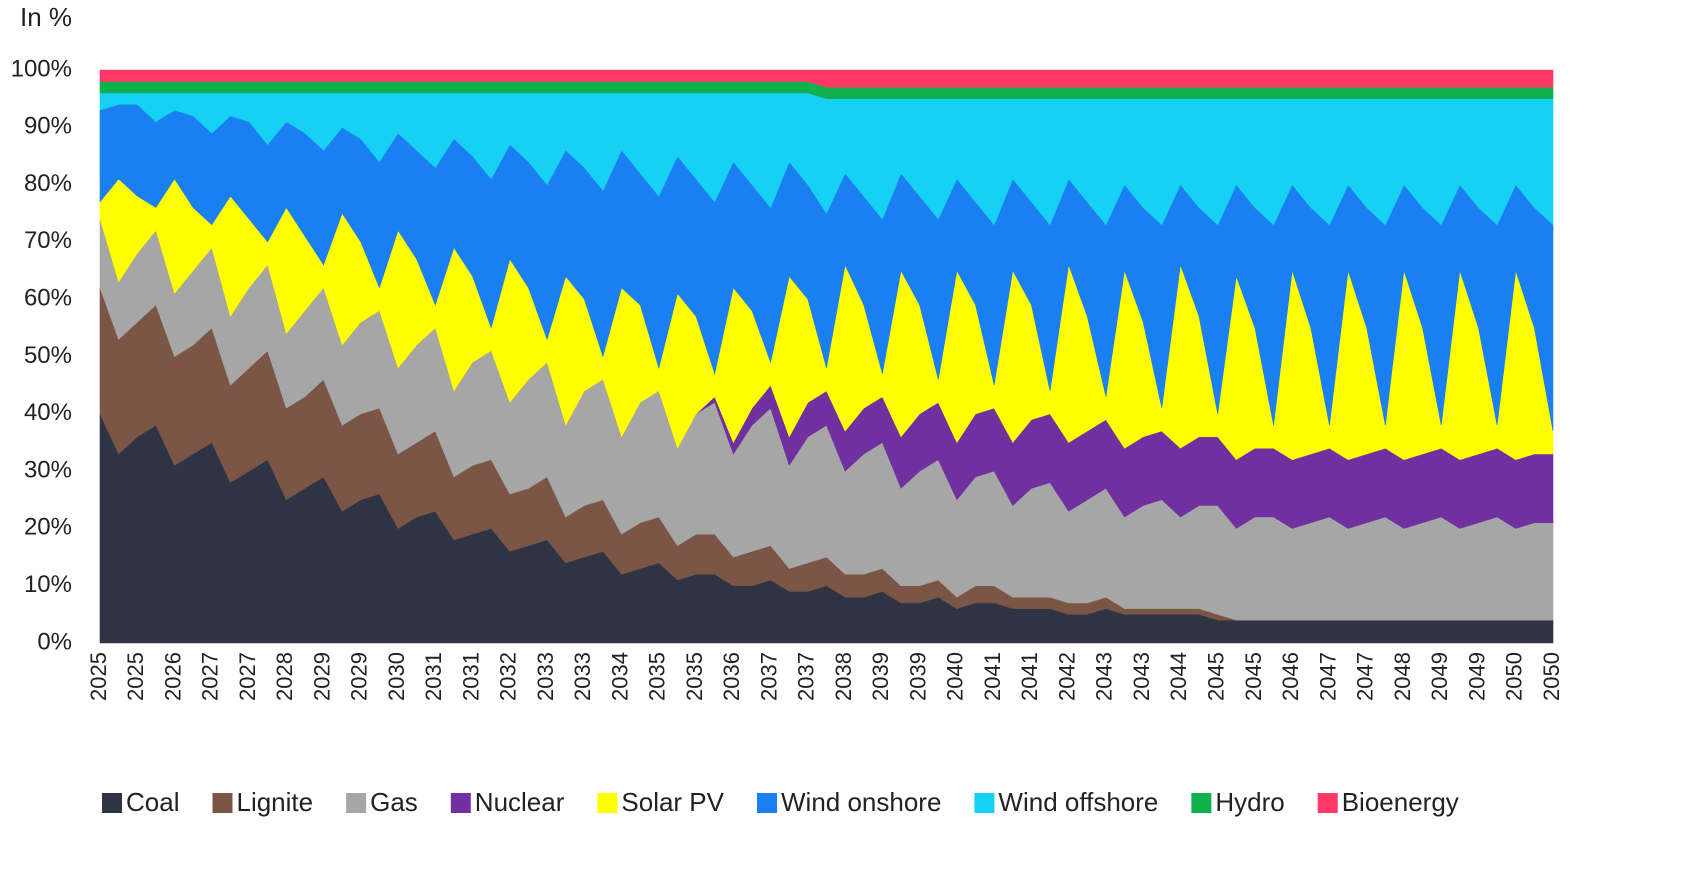 This screenshot has height=891, width=1701. What do you see at coordinates (48, 126) in the screenshot?
I see `y-tick-label: 90%` at bounding box center [48, 126].